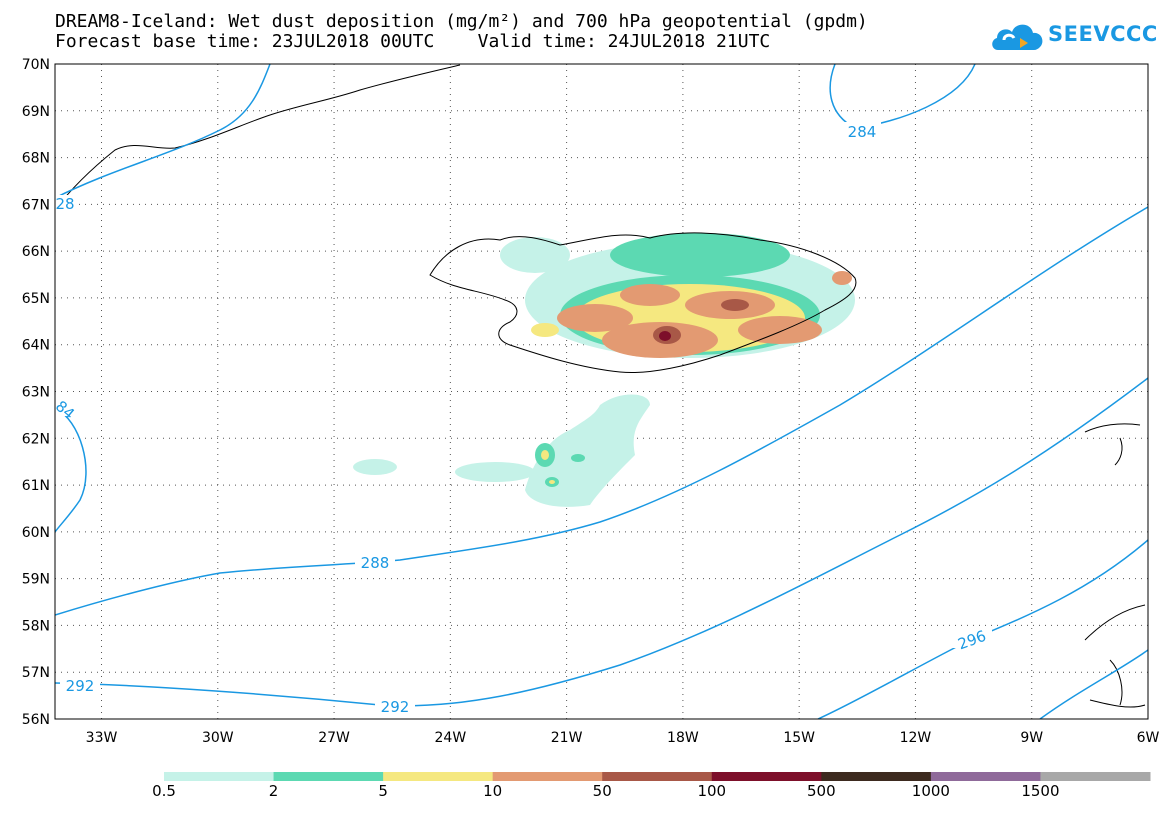  Describe the element at coordinates (1017, 37) in the screenshot. I see `cloud-icon` at that location.